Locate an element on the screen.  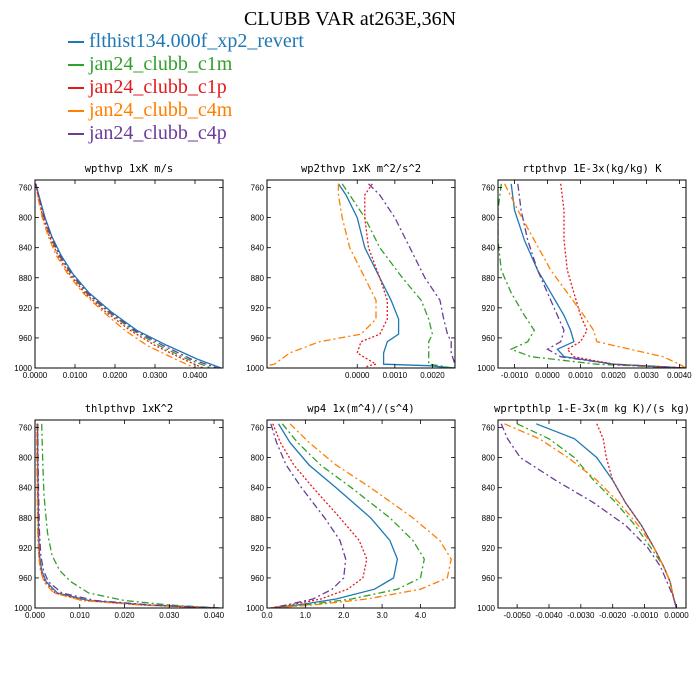
legend-item: jan24_clubb_c4m is located at coordinates (186, 110).